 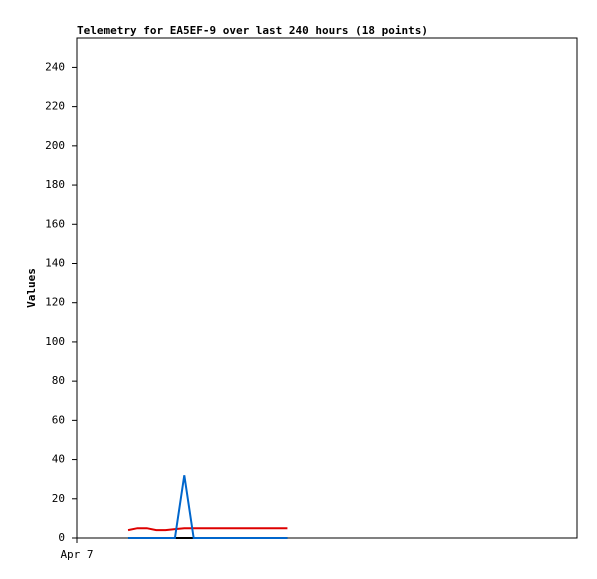 I want to click on y-tick-label: 180, so click(x=55, y=184).